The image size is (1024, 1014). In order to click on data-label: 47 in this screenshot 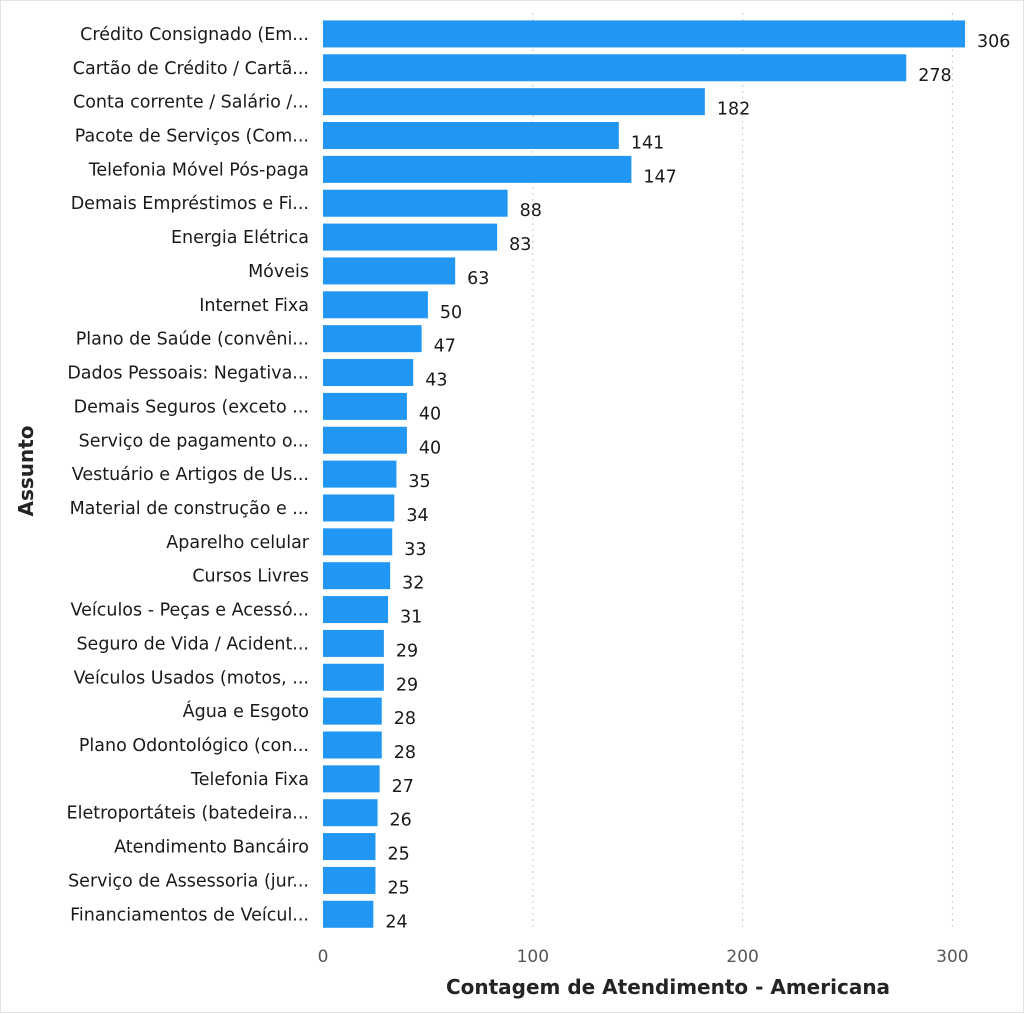, I will do `click(445, 347)`.